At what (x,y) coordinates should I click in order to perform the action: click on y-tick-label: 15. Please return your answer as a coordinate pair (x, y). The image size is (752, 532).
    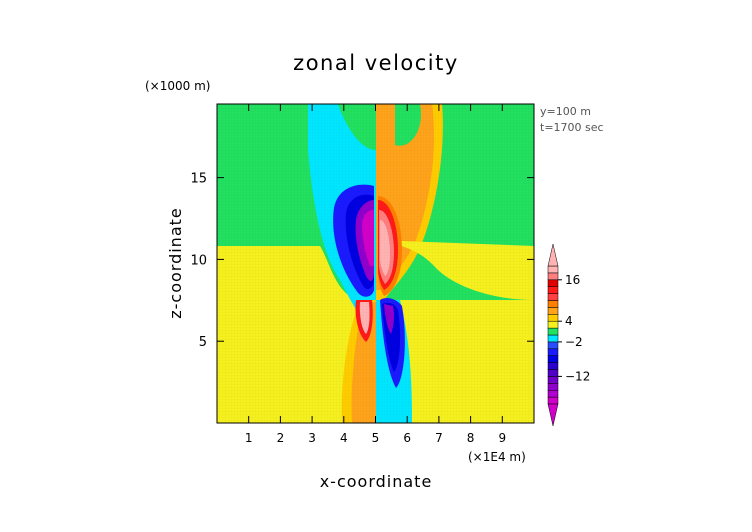
    Looking at the image, I should click on (198, 179).